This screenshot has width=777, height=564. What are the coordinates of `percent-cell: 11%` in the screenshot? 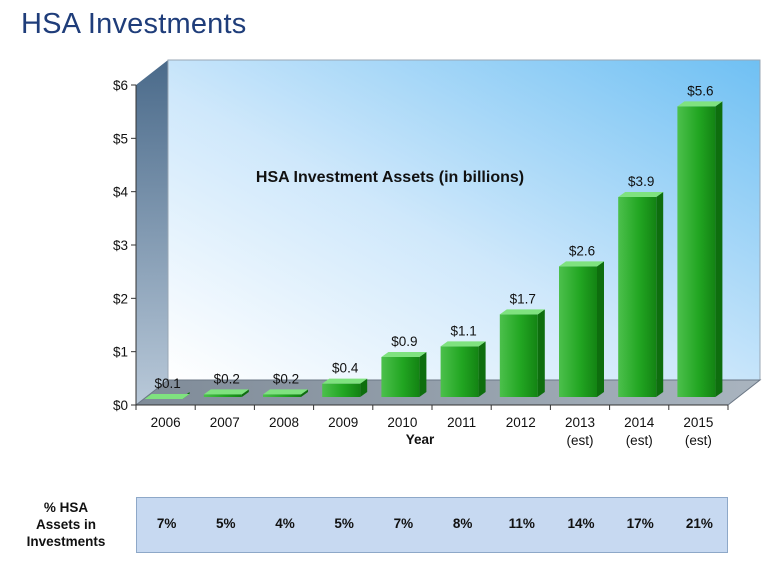 It's located at (521, 523).